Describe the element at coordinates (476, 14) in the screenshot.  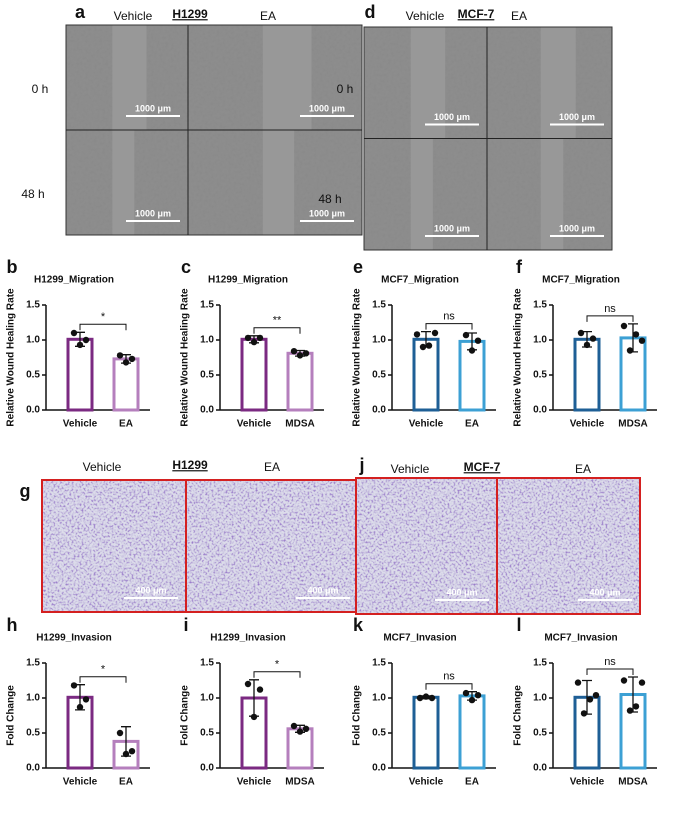
I see `cell-line: MCF-7` at that location.